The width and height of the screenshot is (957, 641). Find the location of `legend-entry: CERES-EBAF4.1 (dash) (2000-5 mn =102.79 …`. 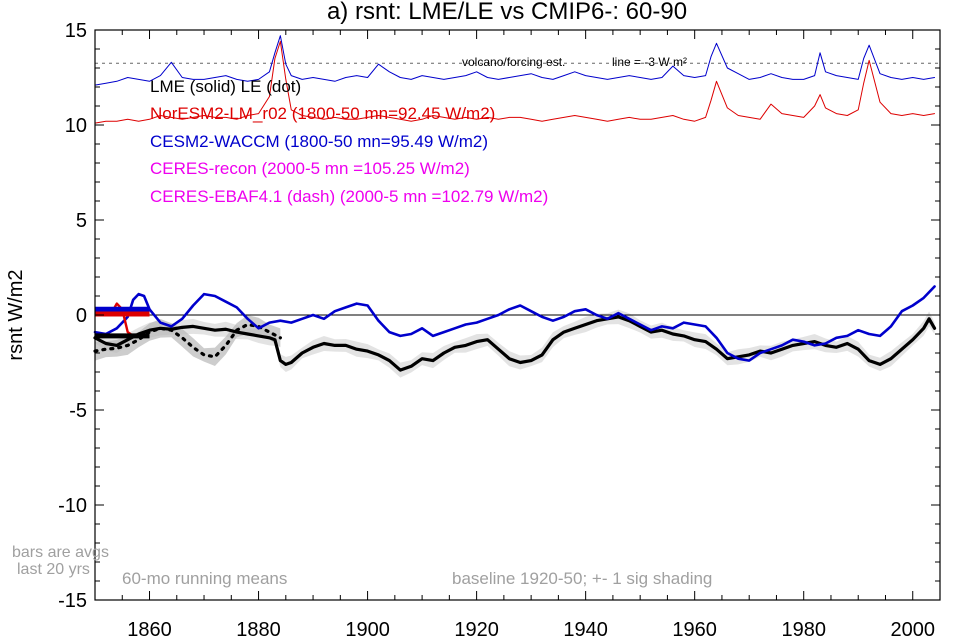

legend-entry: CERES-EBAF4.1 (dash) (2000-5 mn =102.79 … is located at coordinates (349, 196).